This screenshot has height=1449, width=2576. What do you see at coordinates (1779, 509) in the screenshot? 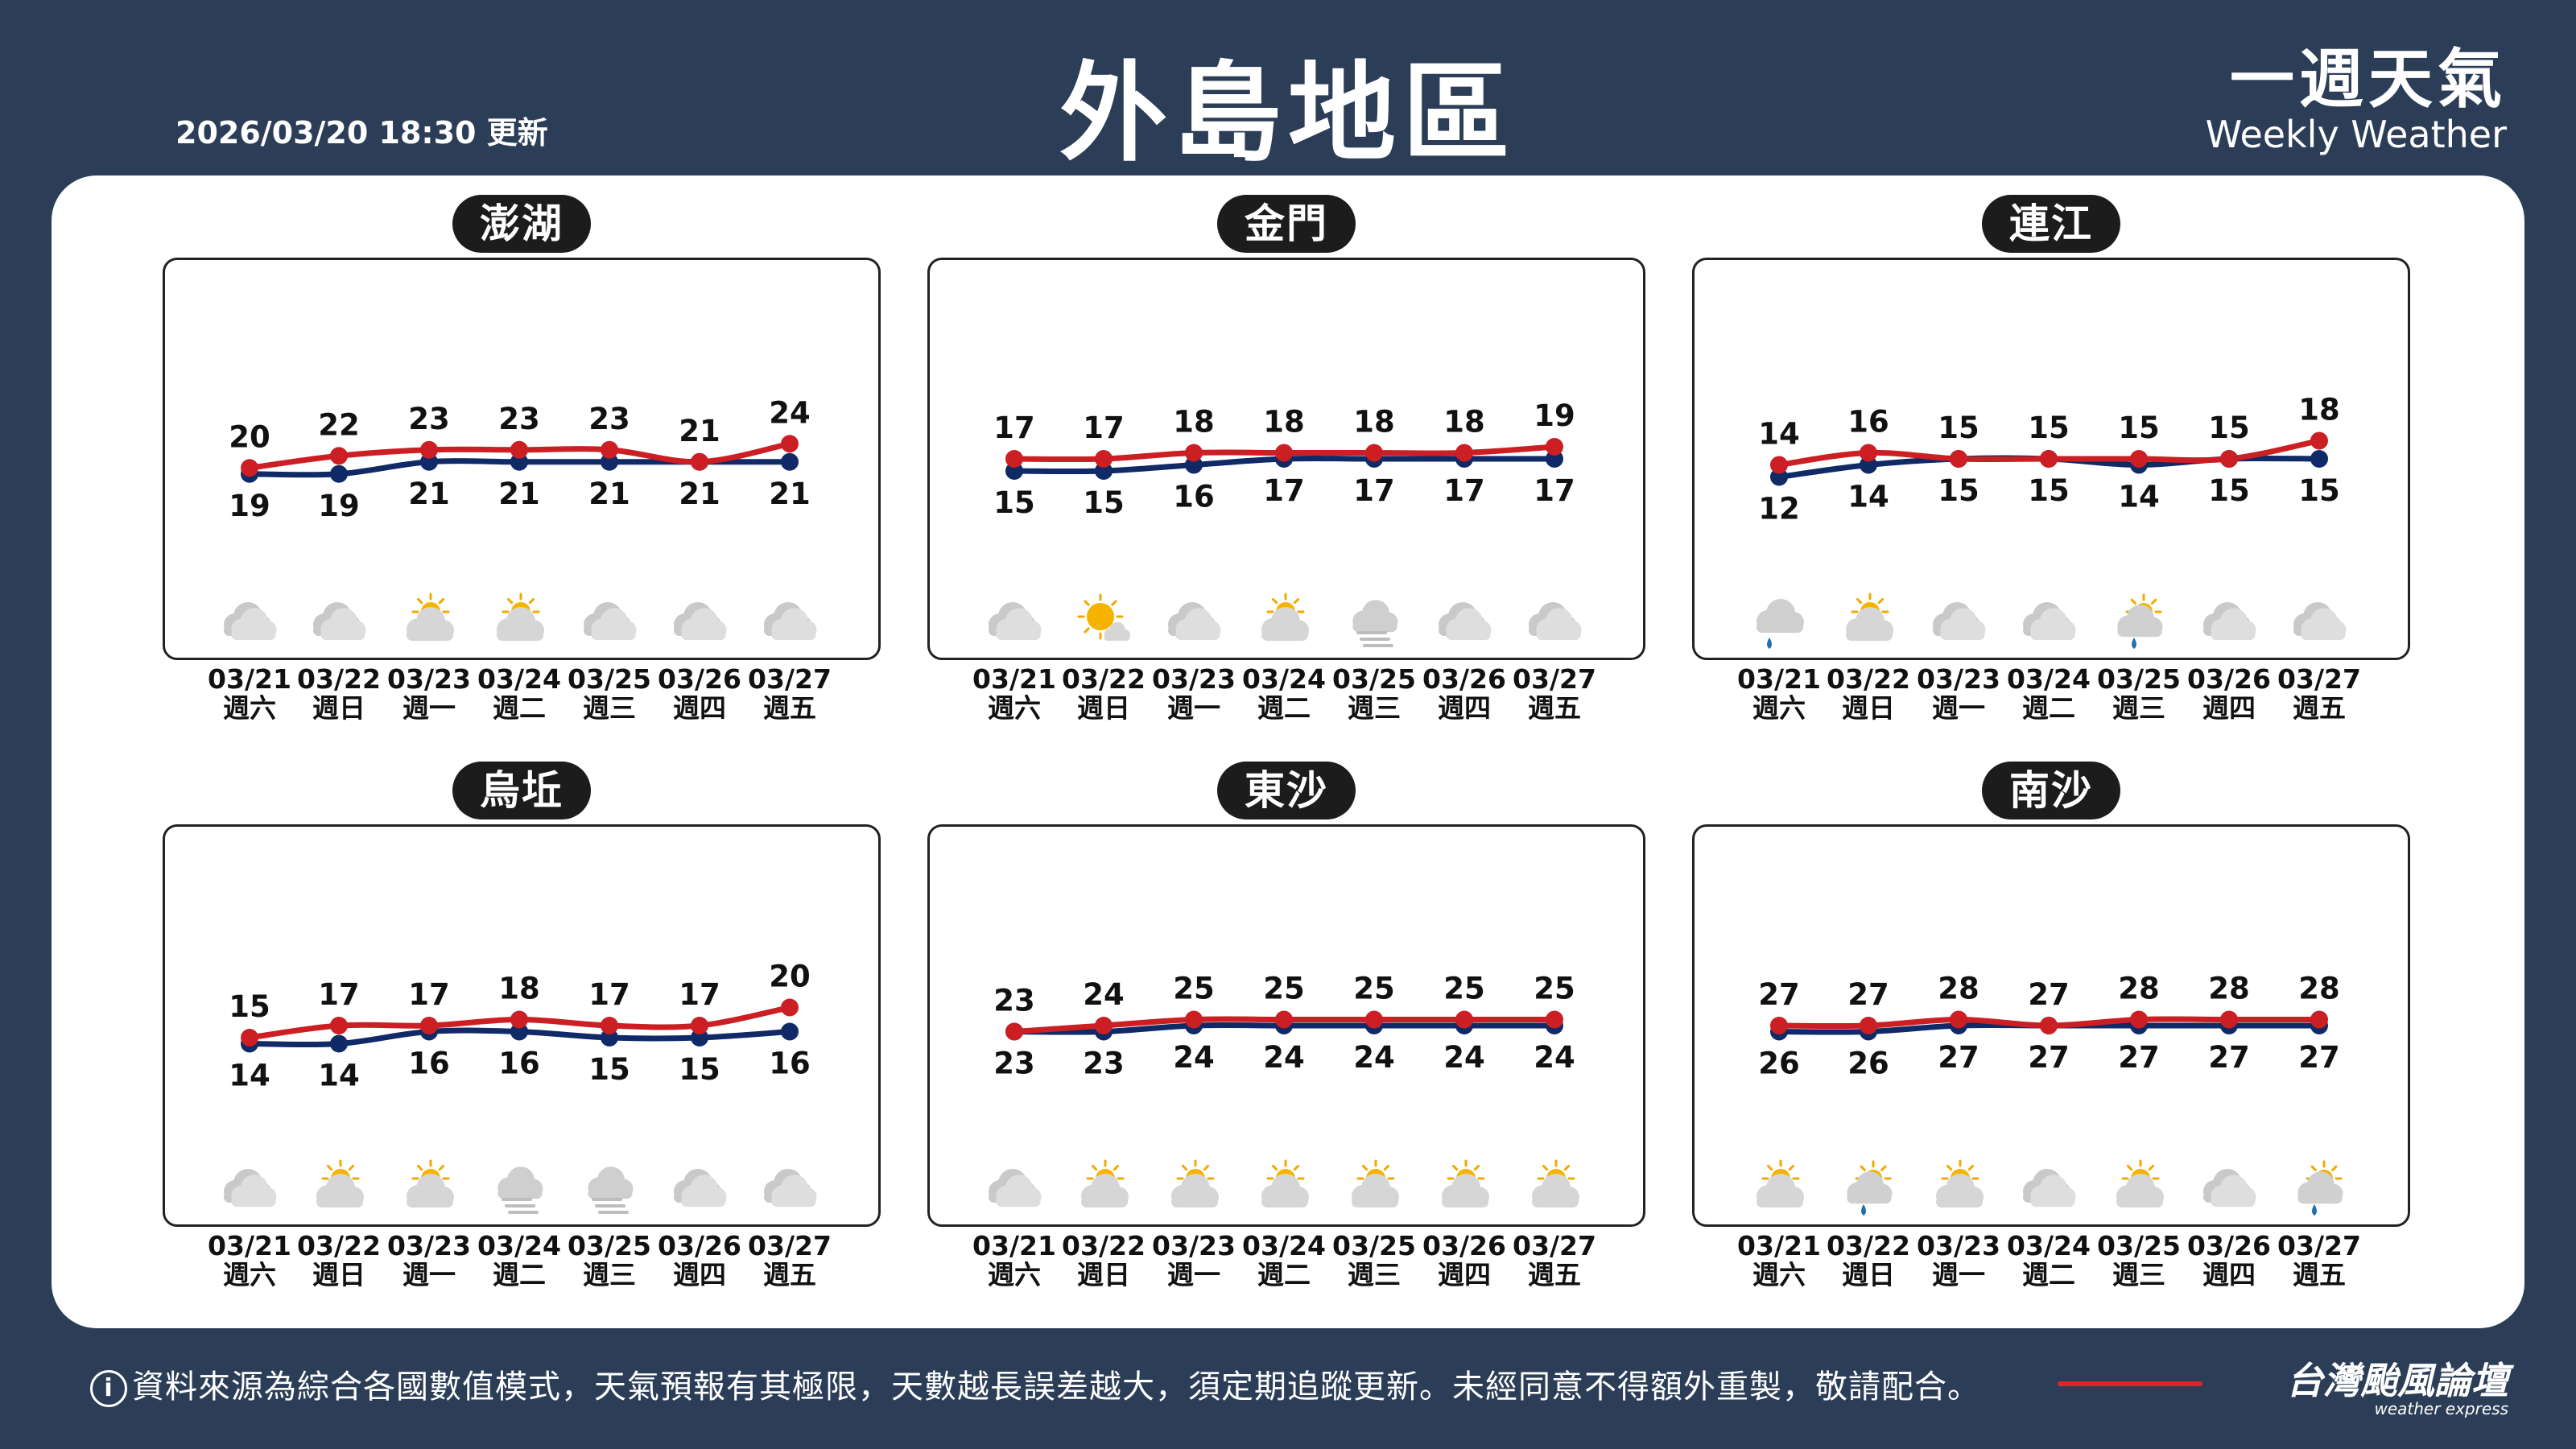
I see `low-temp-label: 12` at bounding box center [1779, 509].